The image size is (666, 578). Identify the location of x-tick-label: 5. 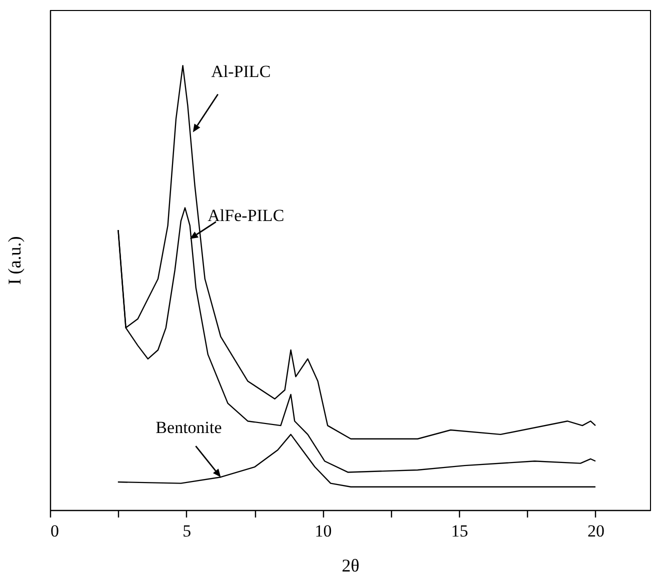
(187, 531).